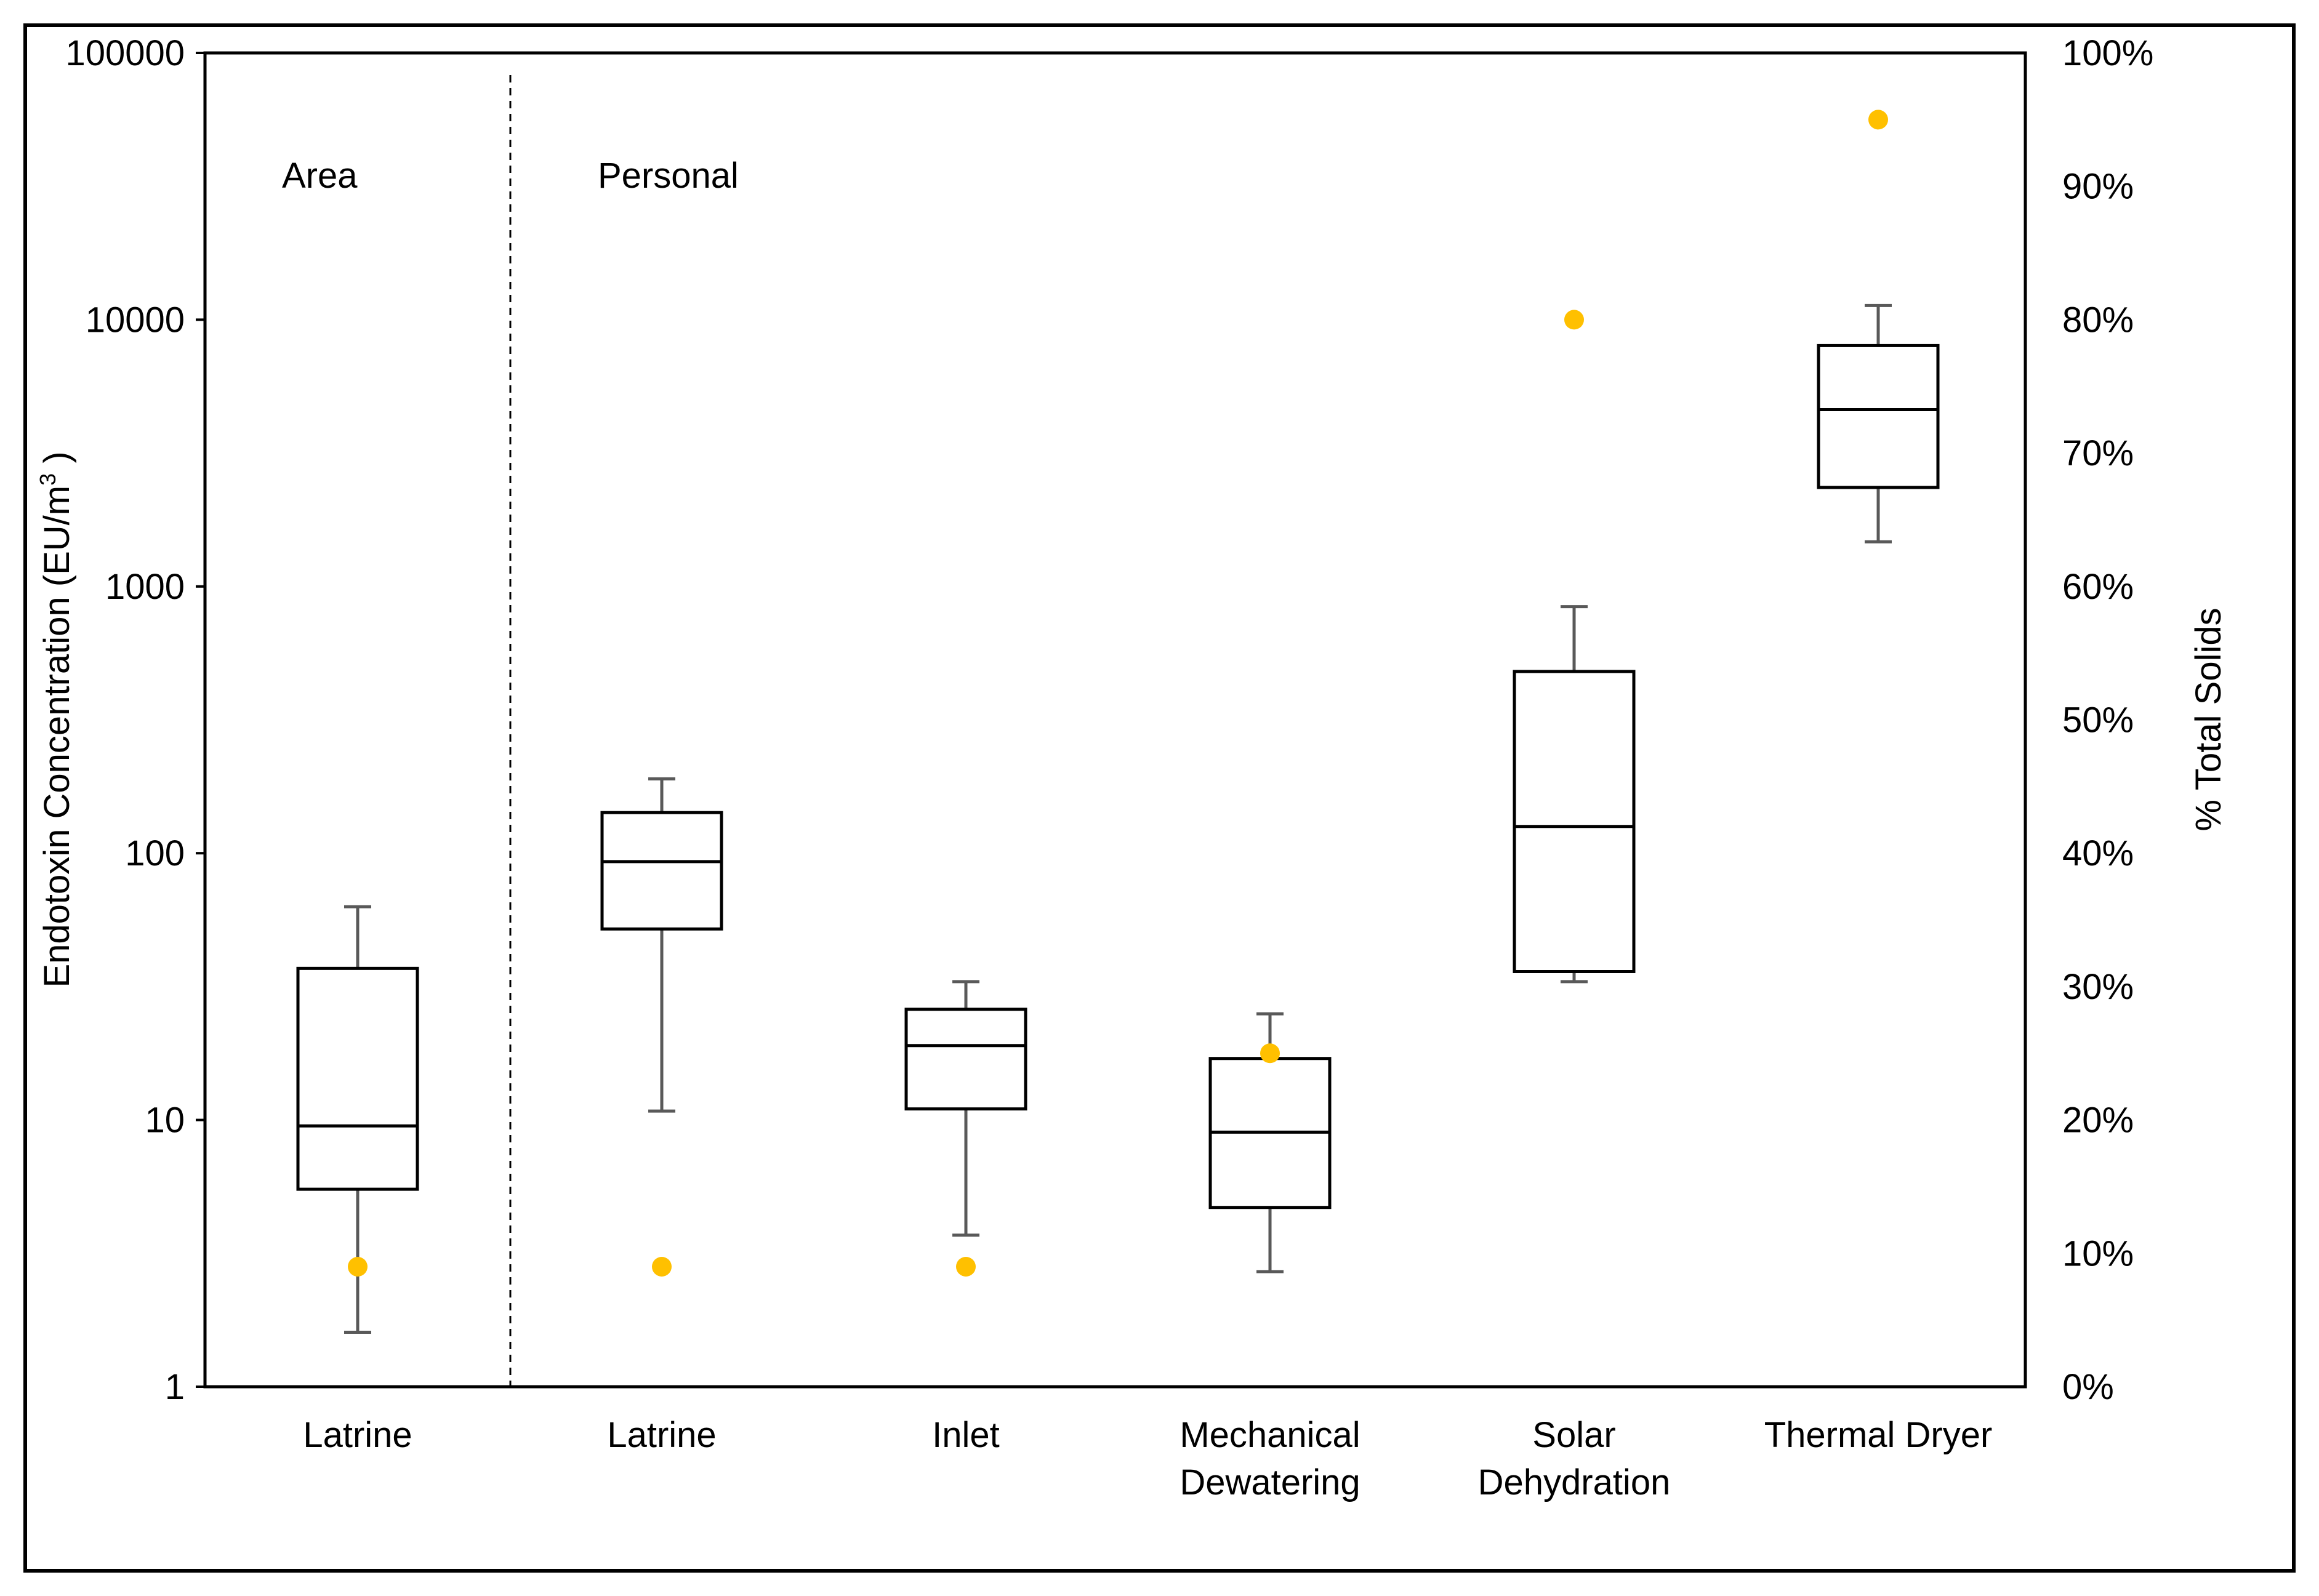  I want to click on left-tick-label: 100, so click(155, 853).